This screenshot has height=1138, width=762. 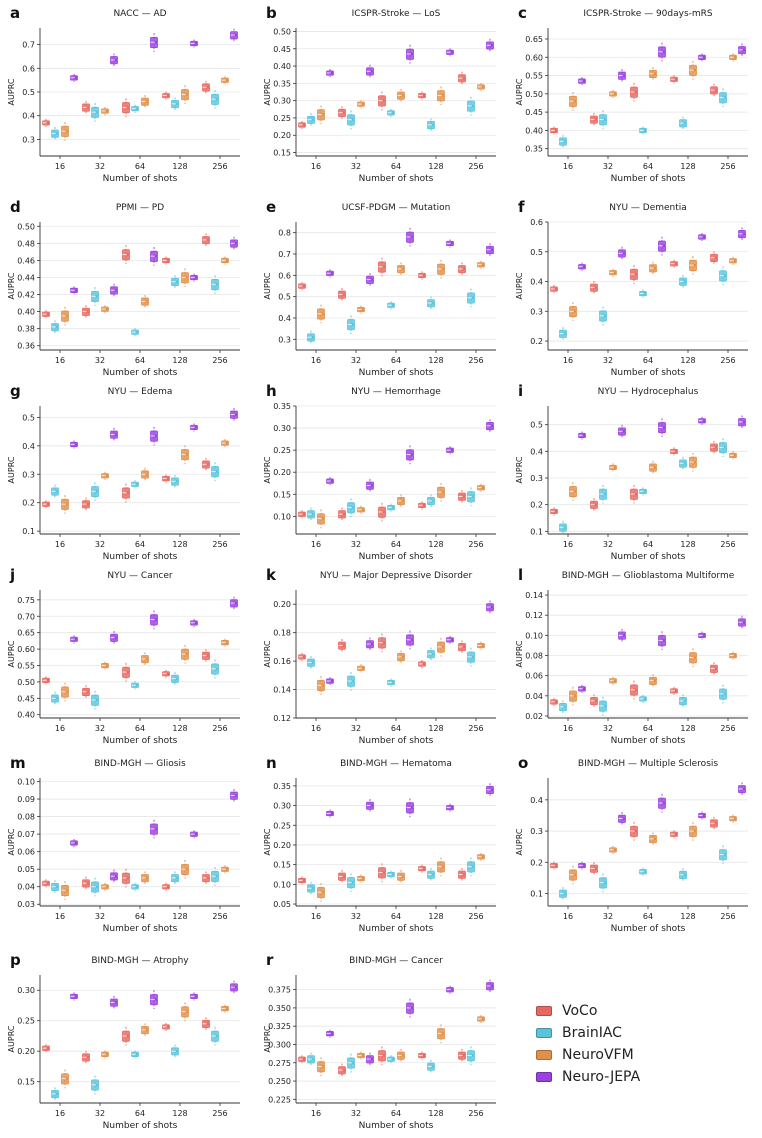 I want to click on chart-title: BIND-MGH — Atrophy, so click(x=140, y=961).